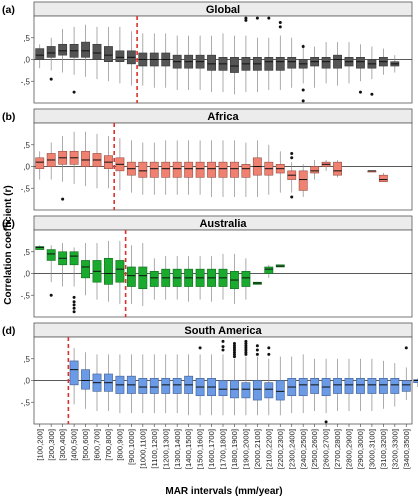 Image resolution: width=418 pixels, height=500 pixels. What do you see at coordinates (268, 449) in the screenshot?
I see `x-tick-label: [2100,2200]` at bounding box center [268, 449].